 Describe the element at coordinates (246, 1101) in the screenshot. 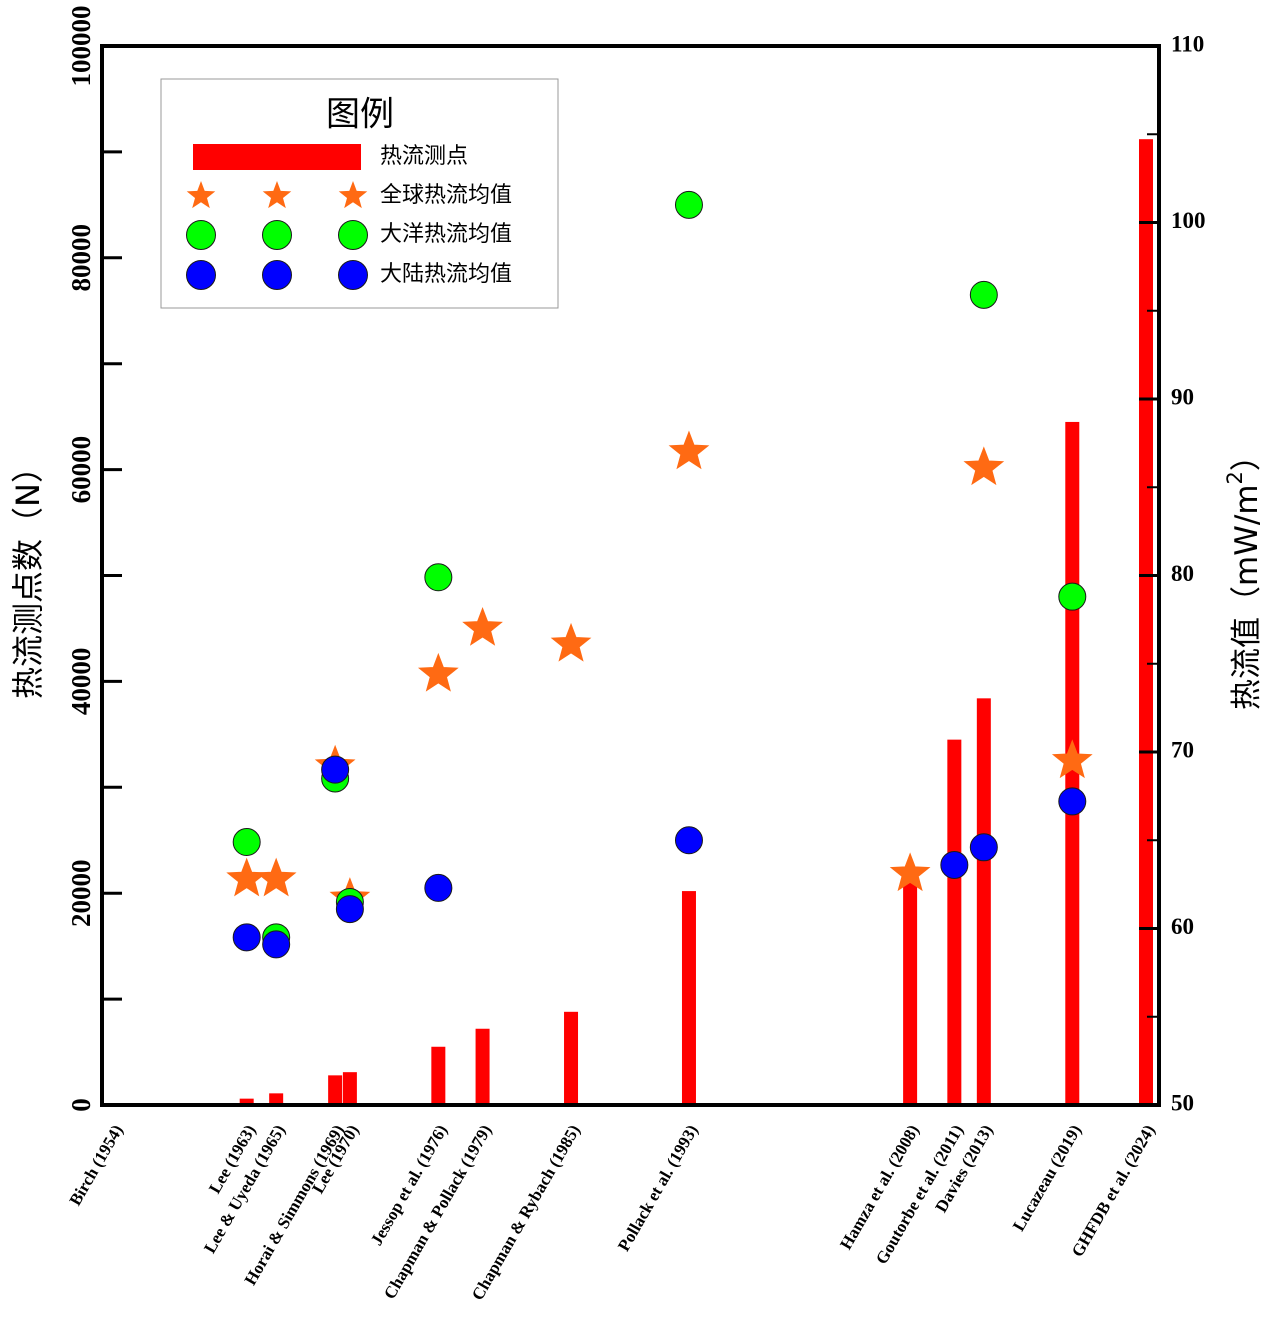

I see `bar-1963` at that location.